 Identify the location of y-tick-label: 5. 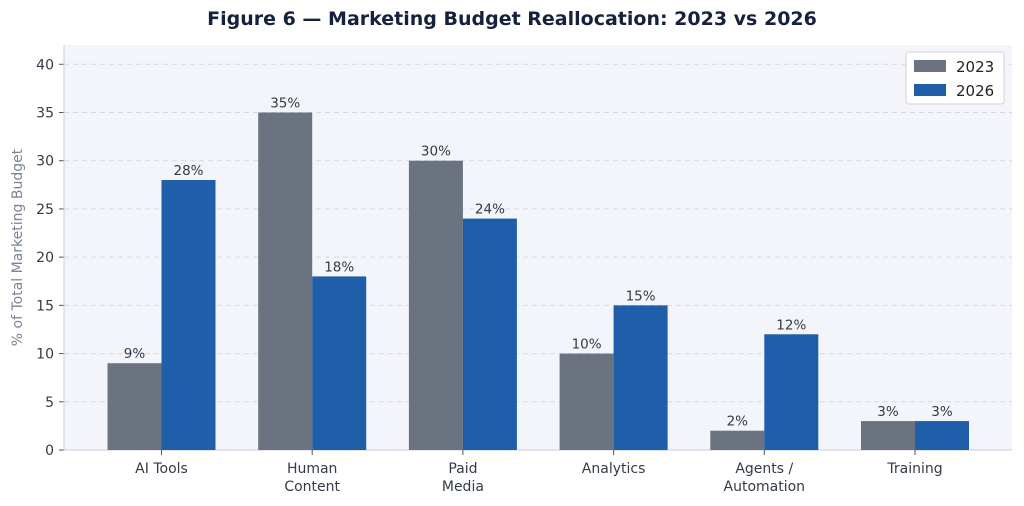
(49, 403).